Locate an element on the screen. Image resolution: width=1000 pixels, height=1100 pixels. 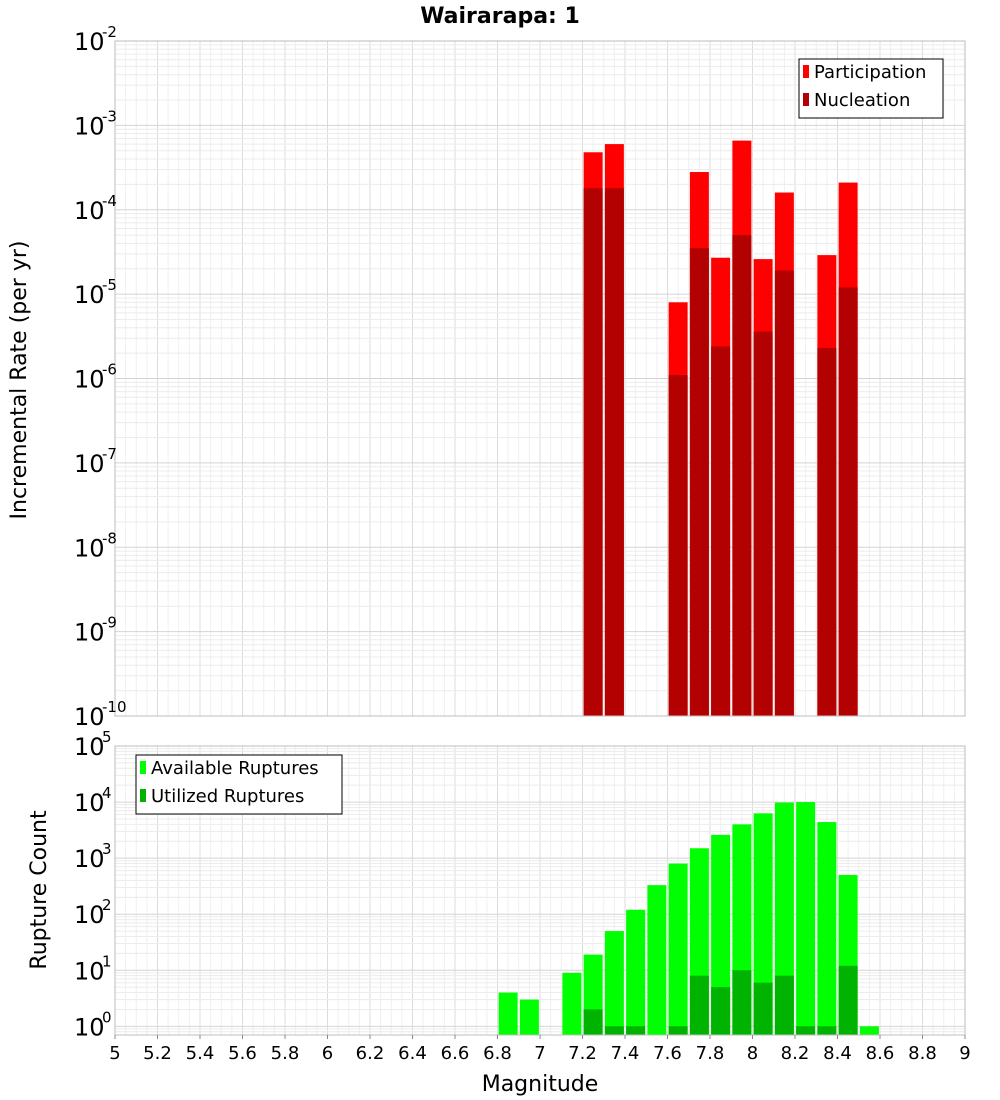
x-tick-label: 6.4 is located at coordinates (412, 1053).